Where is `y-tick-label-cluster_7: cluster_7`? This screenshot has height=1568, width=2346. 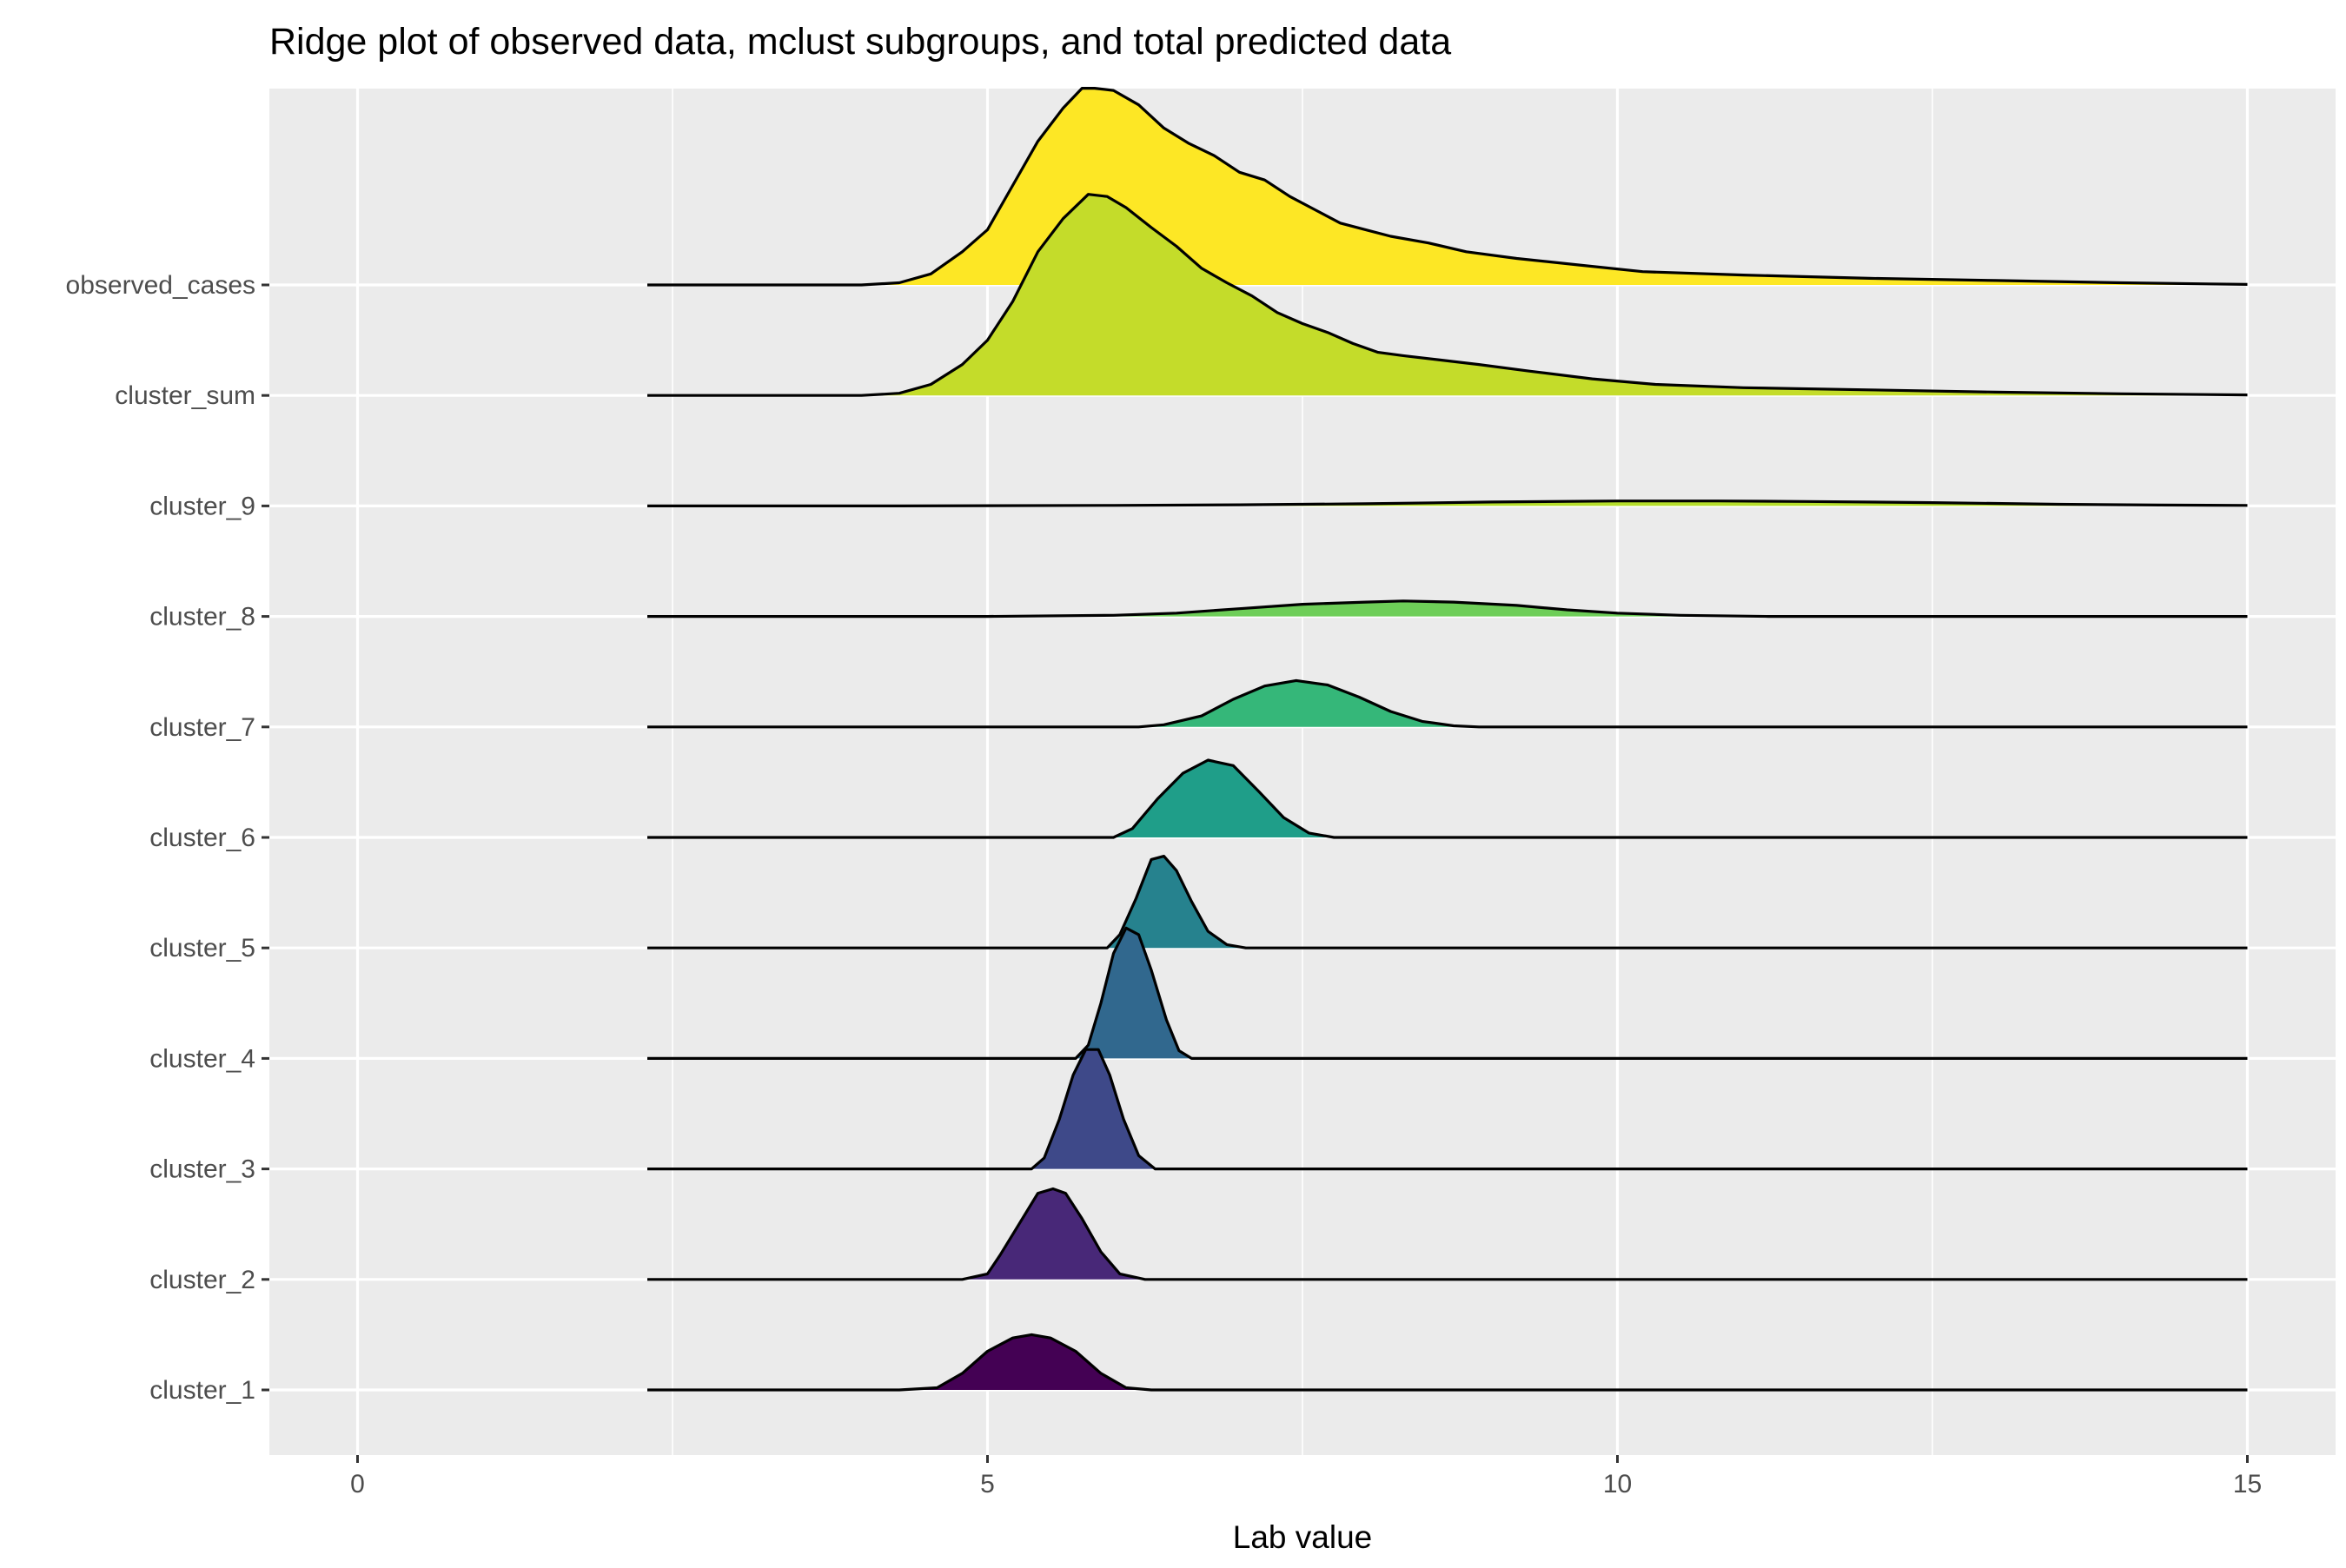 y-tick-label-cluster_7: cluster_7 is located at coordinates (202, 727).